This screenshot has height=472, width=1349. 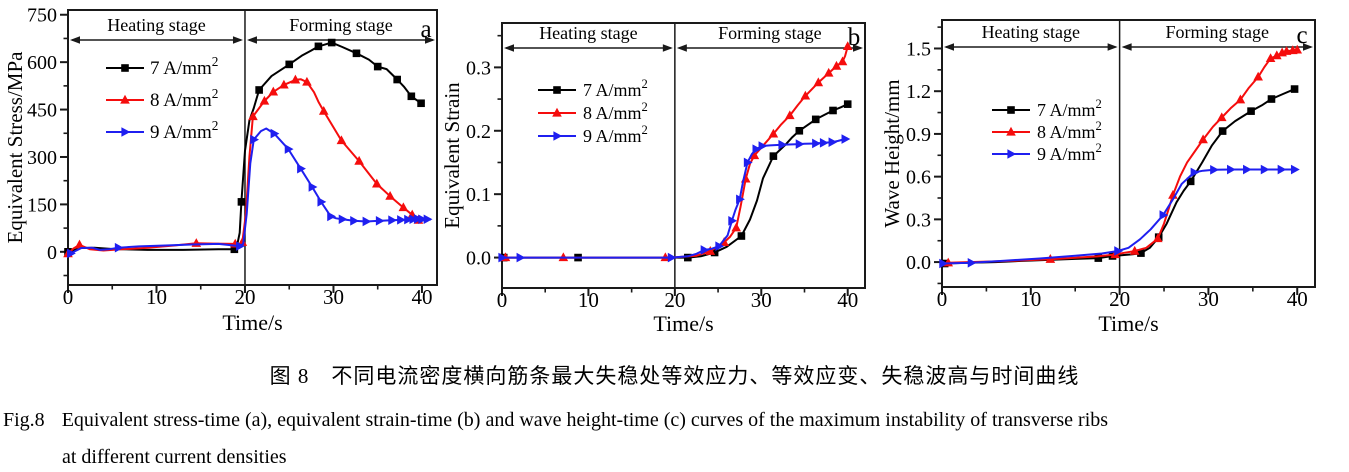 What do you see at coordinates (478, 259) in the screenshot?
I see `y-tick-label: 0.0` at bounding box center [478, 259].